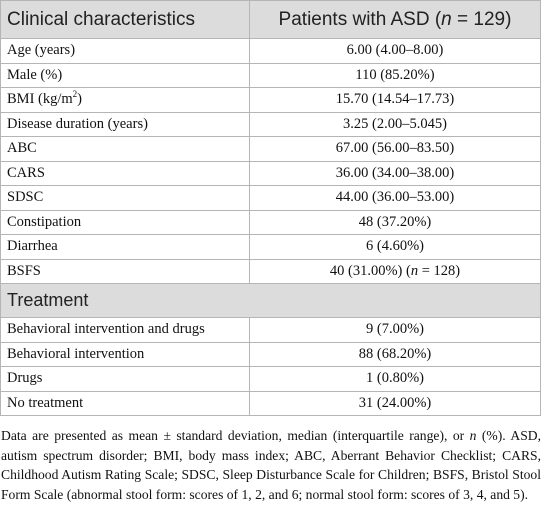 This screenshot has width=542, height=526. I want to click on cell: 67.00 (56.00–83.50), so click(395, 149).